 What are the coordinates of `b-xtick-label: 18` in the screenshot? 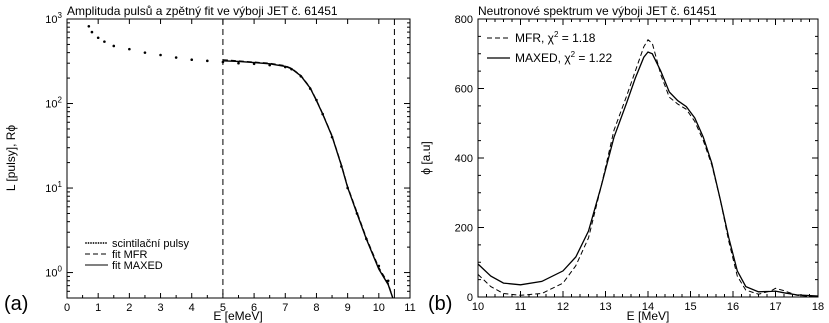 It's located at (818, 307).